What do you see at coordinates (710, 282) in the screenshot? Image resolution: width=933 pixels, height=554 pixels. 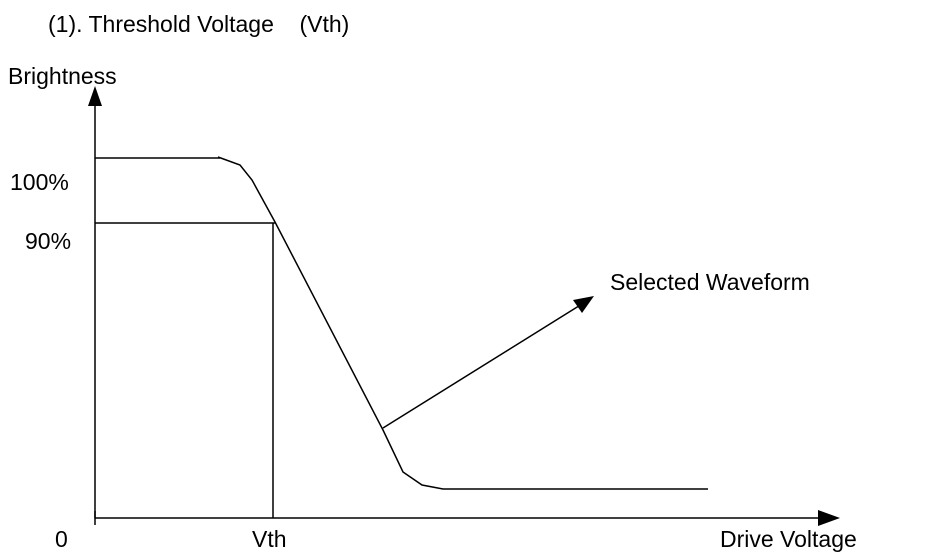 I see `annotation: Selected Waveform` at bounding box center [710, 282].